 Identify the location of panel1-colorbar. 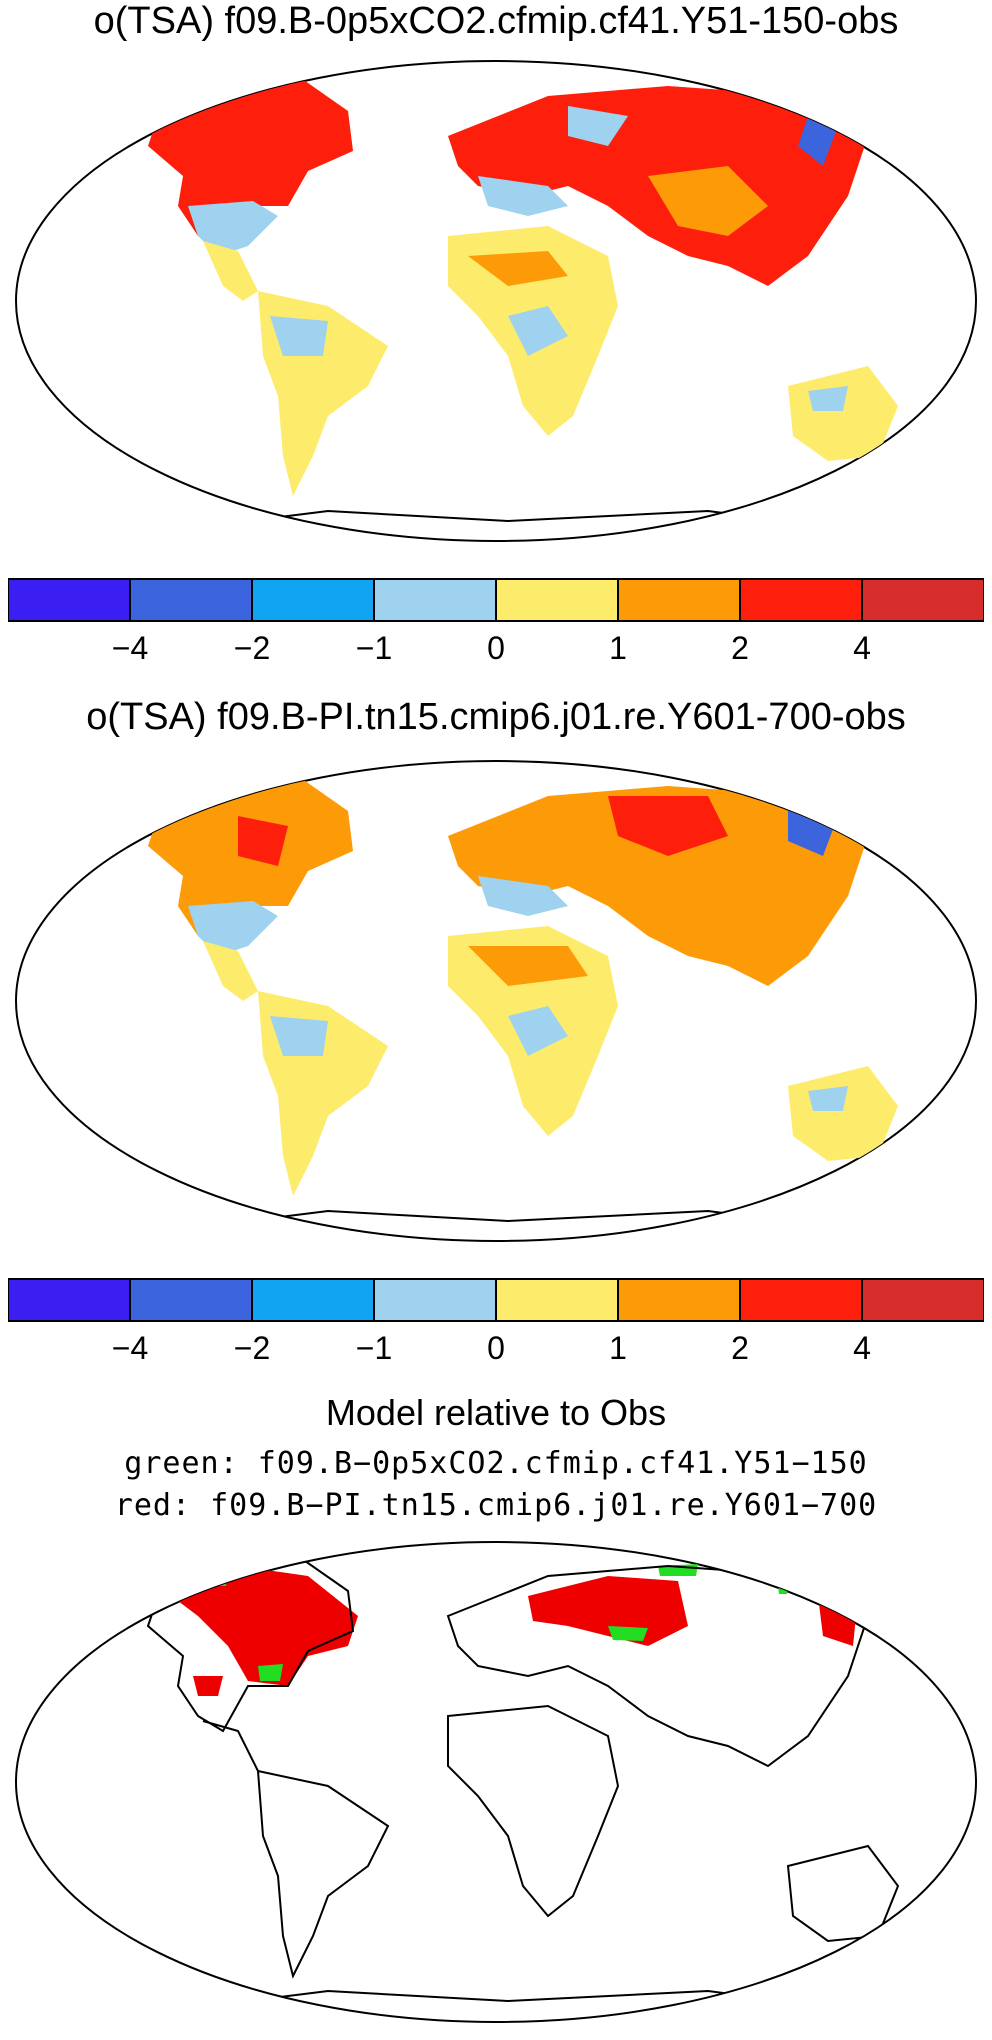
(496, 600).